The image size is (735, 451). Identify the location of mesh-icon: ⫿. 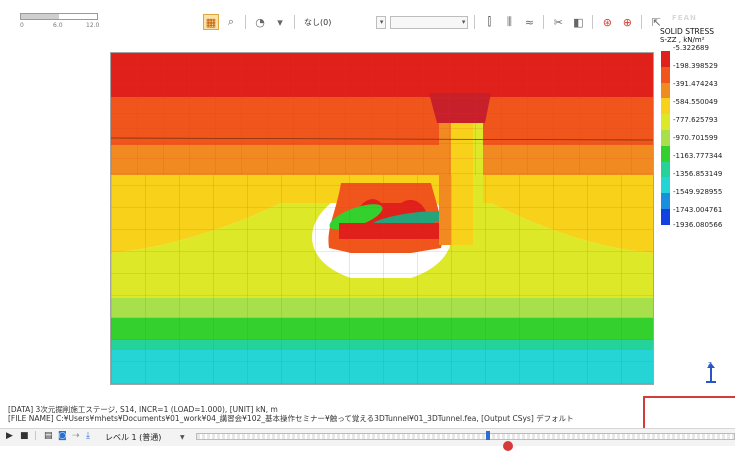
(489, 21).